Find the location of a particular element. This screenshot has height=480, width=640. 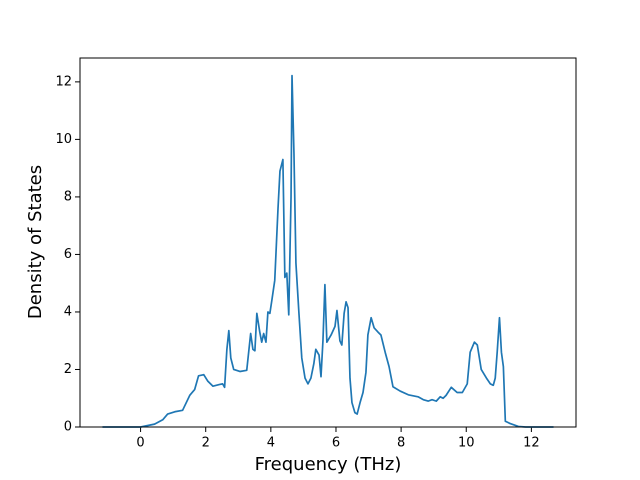

x-tick-label: 10 is located at coordinates (466, 443).